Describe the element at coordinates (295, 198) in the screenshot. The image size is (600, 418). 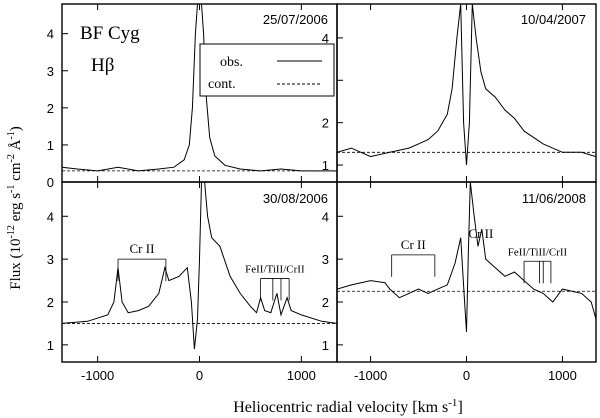
I see `panel-3-date: 30/08/2006` at that location.